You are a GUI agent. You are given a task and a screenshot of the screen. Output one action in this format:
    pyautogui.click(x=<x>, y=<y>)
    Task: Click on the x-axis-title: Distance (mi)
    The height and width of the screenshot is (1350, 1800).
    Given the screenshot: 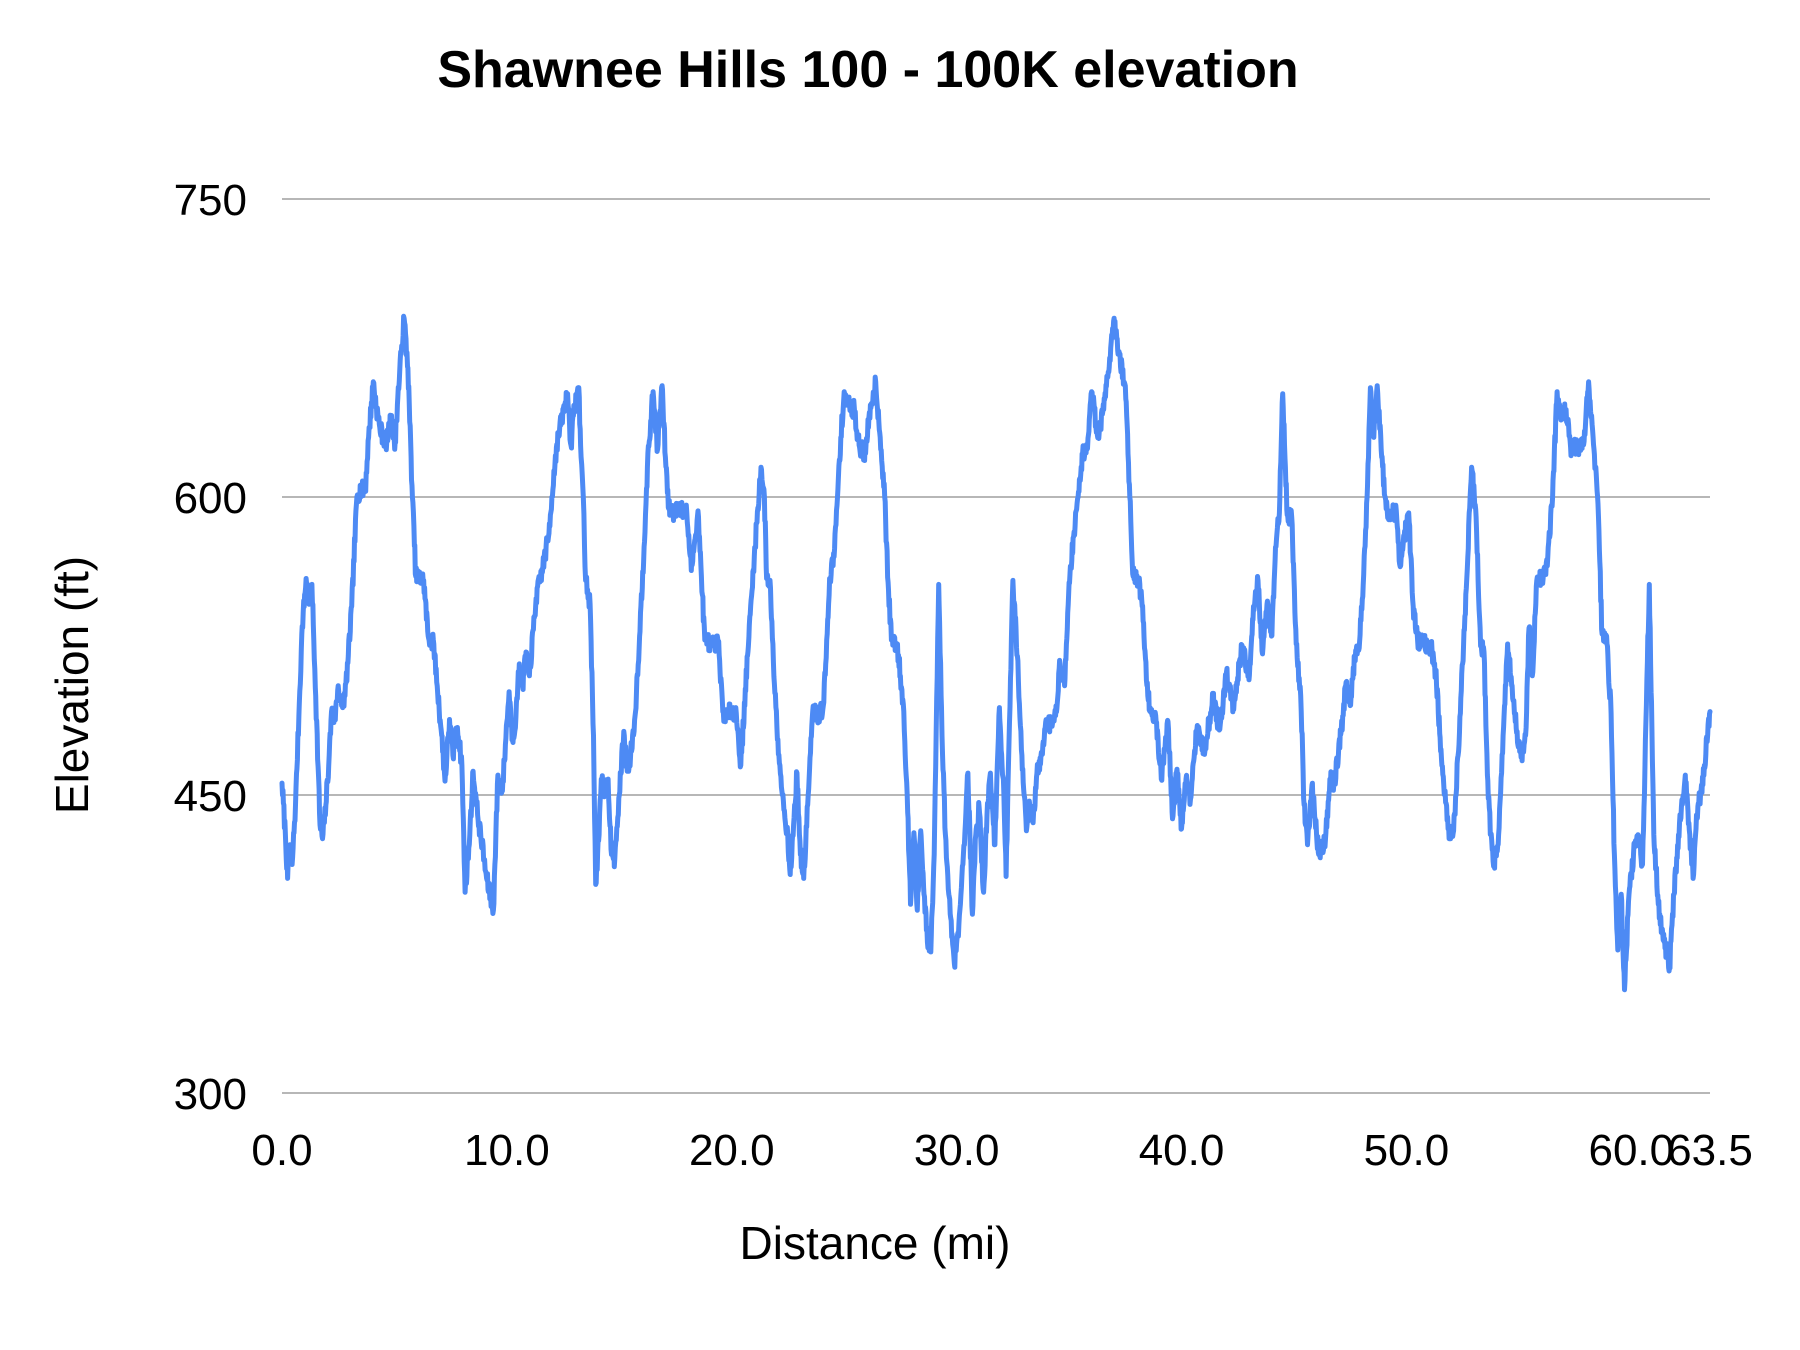 What is the action you would take?
    pyautogui.click(x=875, y=1243)
    